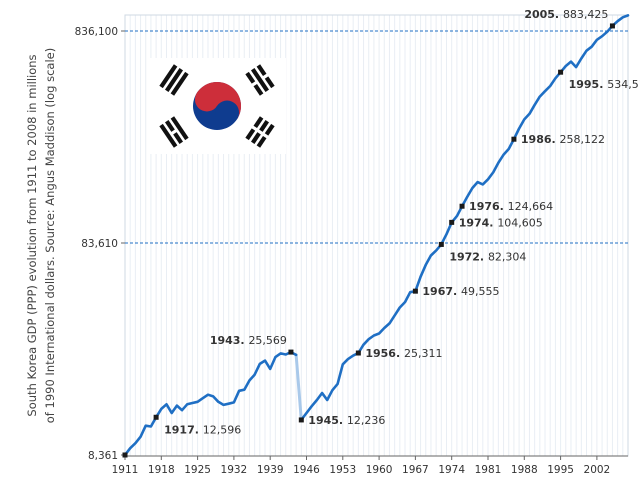 Image resolution: width=640 pixels, height=493 pixels. What do you see at coordinates (298, 387) in the screenshot?
I see `series-gap-line` at bounding box center [298, 387].